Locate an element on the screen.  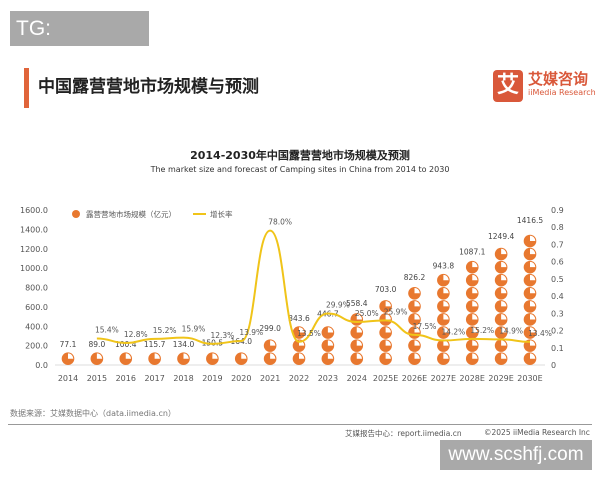
x-tick-label: 2014 is located at coordinates (68, 378).